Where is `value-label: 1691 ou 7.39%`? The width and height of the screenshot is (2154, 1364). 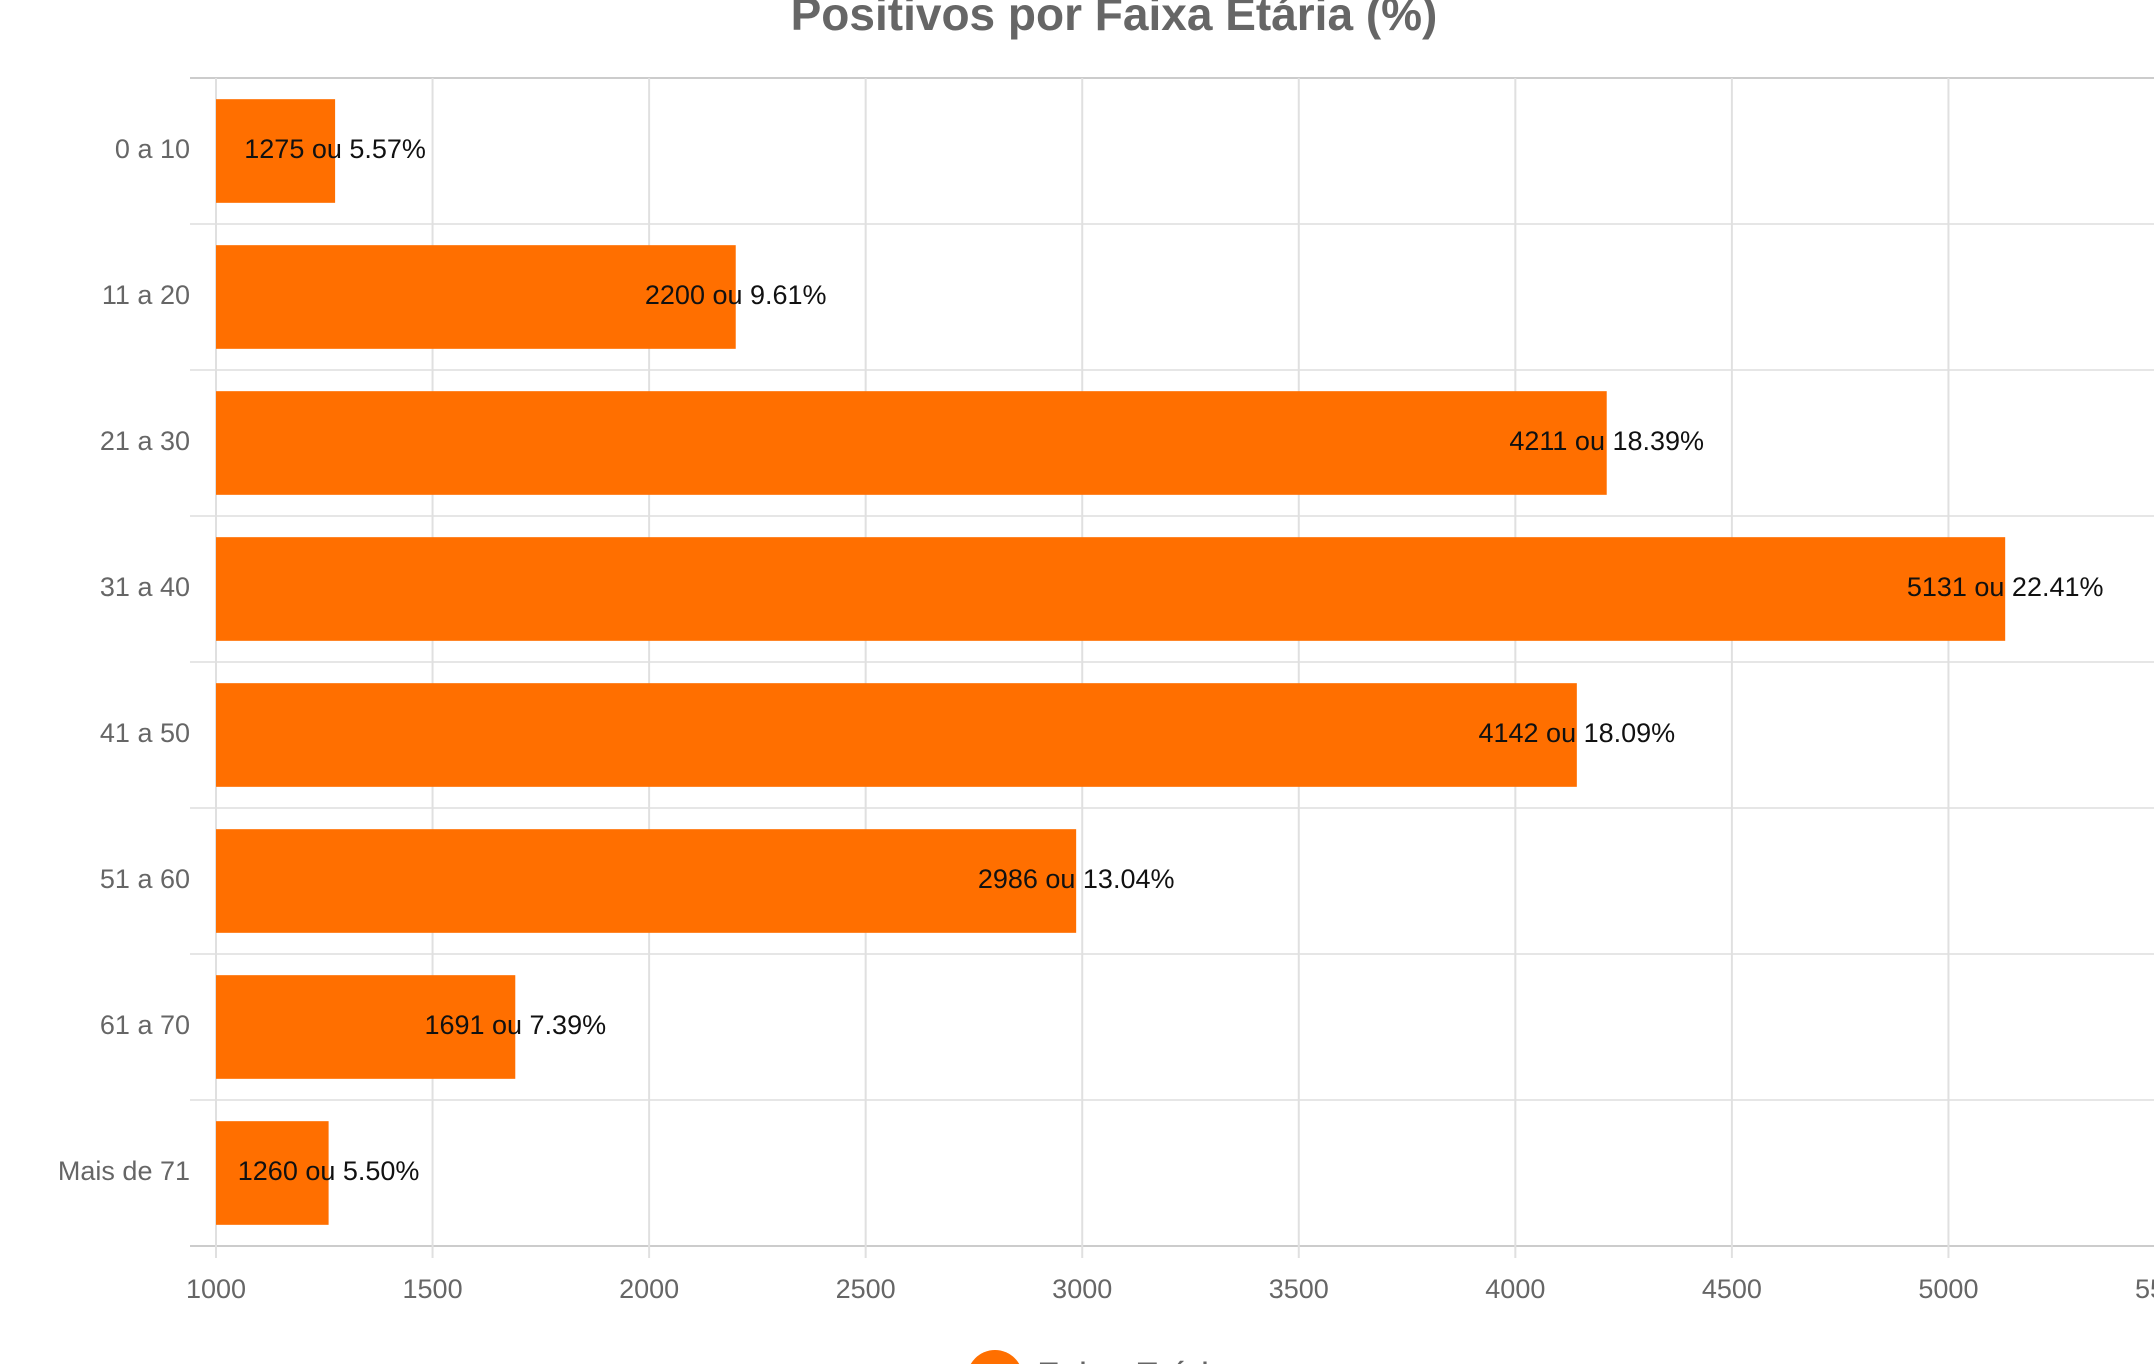
value-label: 1691 ou 7.39% is located at coordinates (515, 1025).